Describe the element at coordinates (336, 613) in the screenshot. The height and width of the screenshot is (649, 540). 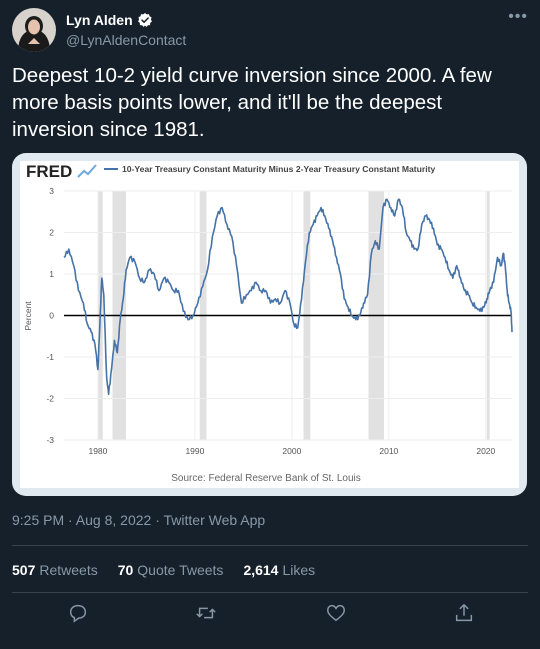
I see `like-icon` at that location.